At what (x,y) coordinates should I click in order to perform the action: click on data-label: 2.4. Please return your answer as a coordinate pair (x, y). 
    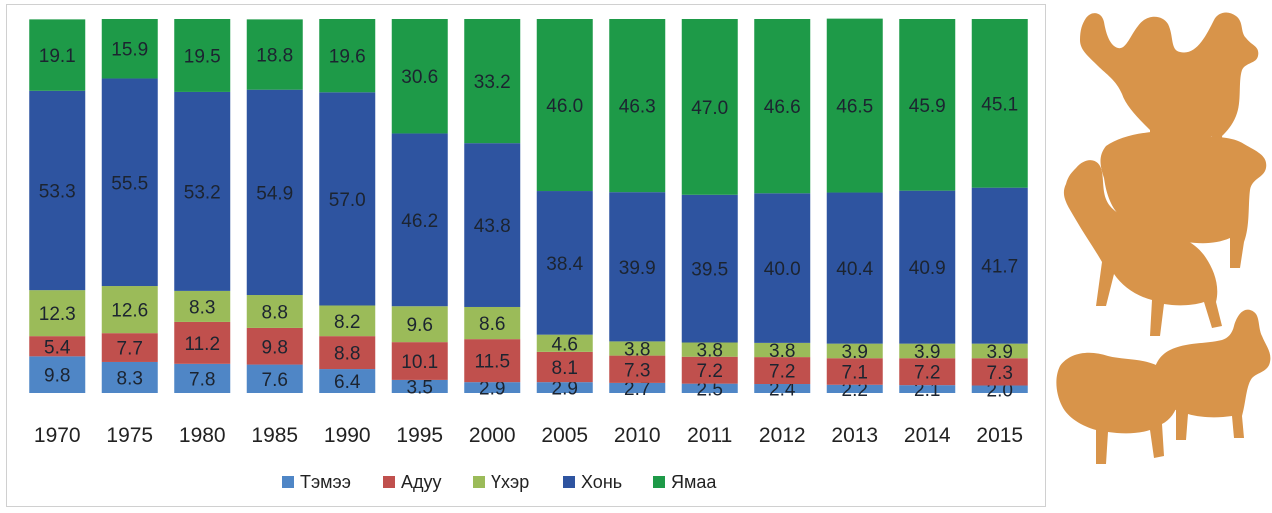
    Looking at the image, I should click on (782, 390).